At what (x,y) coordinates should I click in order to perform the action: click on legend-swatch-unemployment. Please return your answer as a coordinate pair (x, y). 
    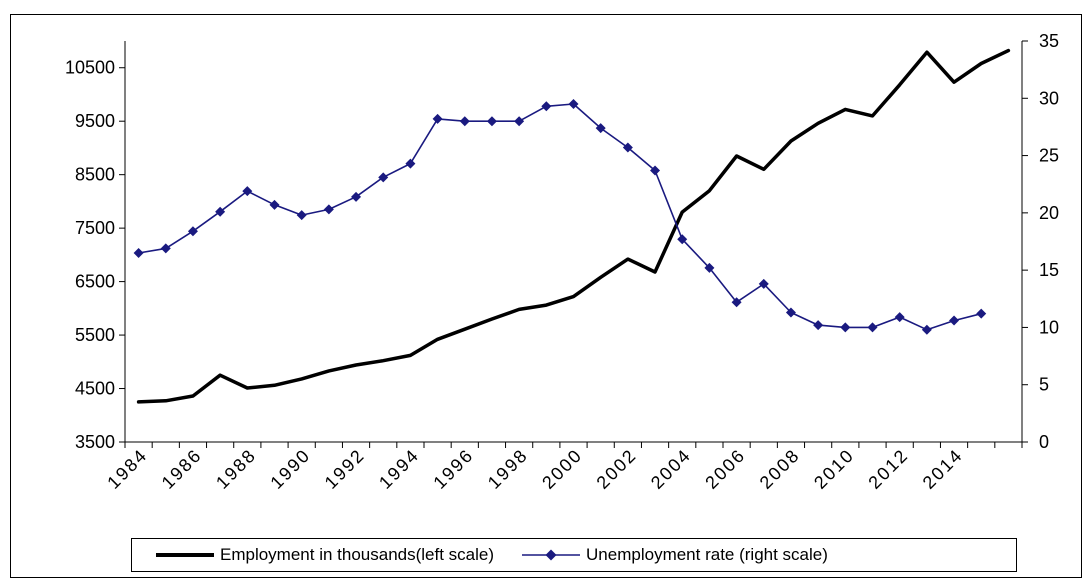
    Looking at the image, I should click on (551, 555).